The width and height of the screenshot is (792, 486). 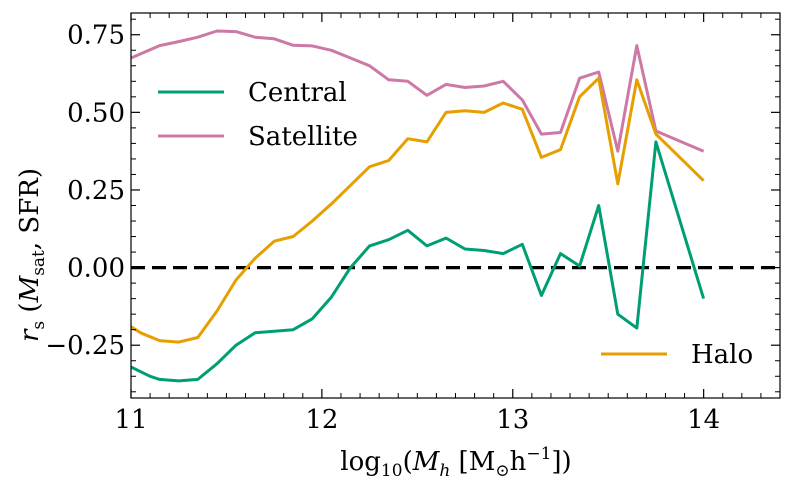 What do you see at coordinates (96, 269) in the screenshot?
I see `y-tick-label: 0.00` at bounding box center [96, 269].